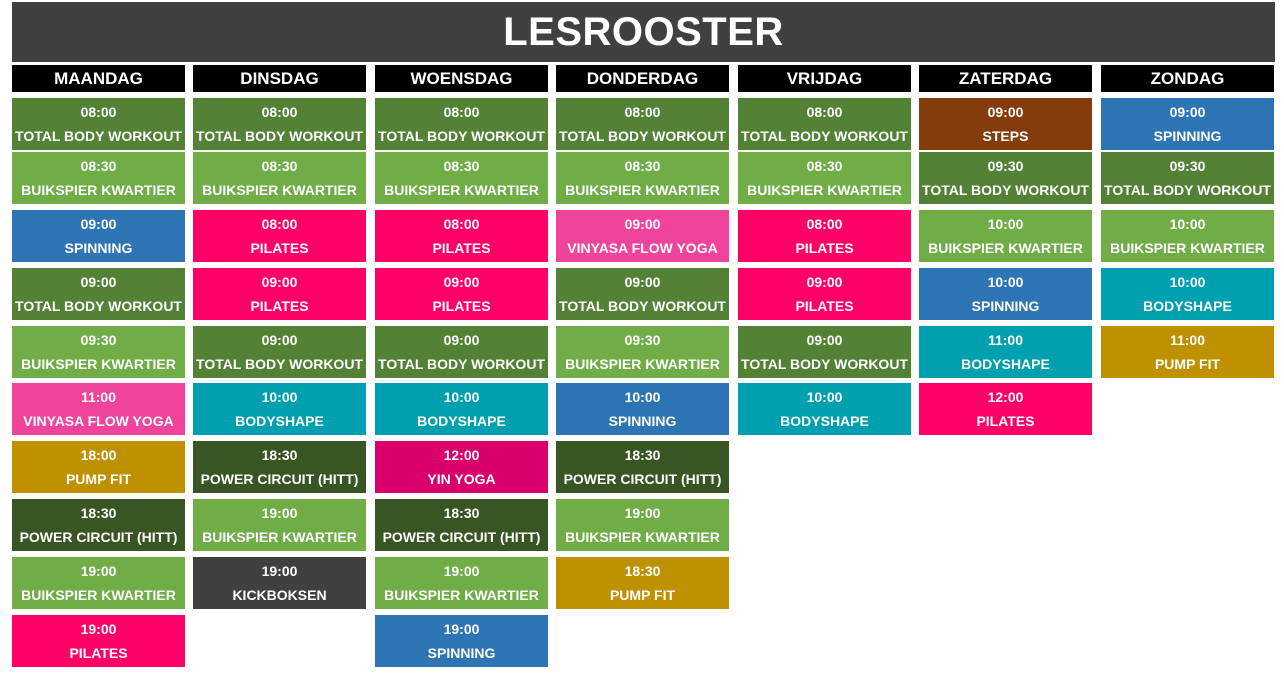 The image size is (1284, 675). I want to click on class-cell: 12:00 PILATES, so click(1005, 409).